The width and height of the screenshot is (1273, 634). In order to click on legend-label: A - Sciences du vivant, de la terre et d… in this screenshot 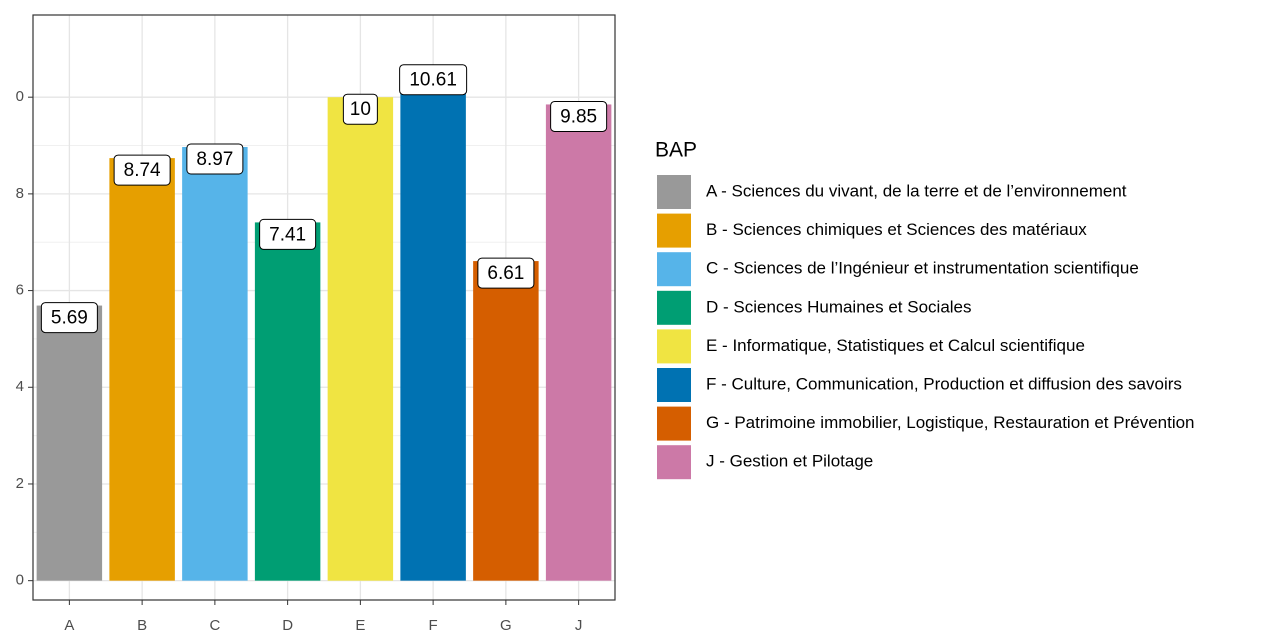, I will do `click(916, 190)`.